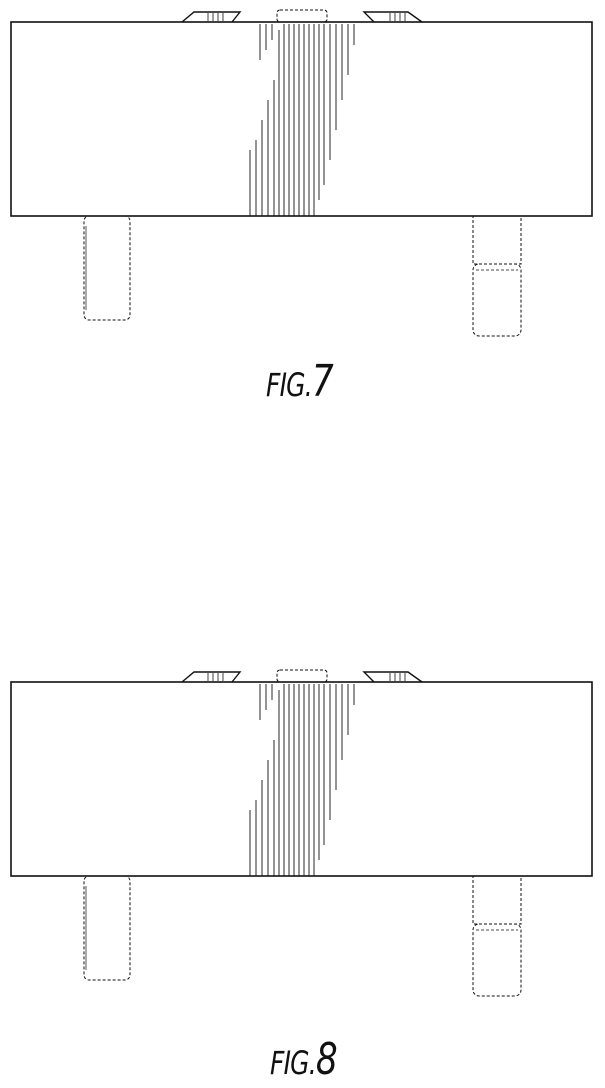 The height and width of the screenshot is (1088, 605). What do you see at coordinates (107, 268) in the screenshot?
I see `fig7-left-bottom-peg` at bounding box center [107, 268].